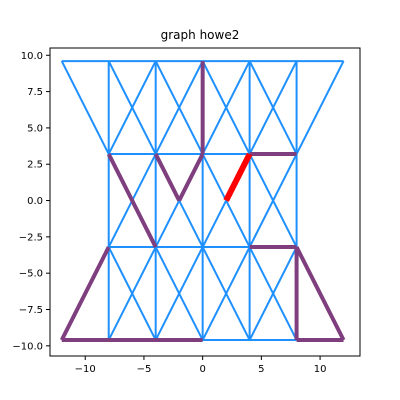 Image resolution: width=400 pixels, height=400 pixels. What do you see at coordinates (27, 346) in the screenshot?
I see `y-tick-label: −10.0` at bounding box center [27, 346].